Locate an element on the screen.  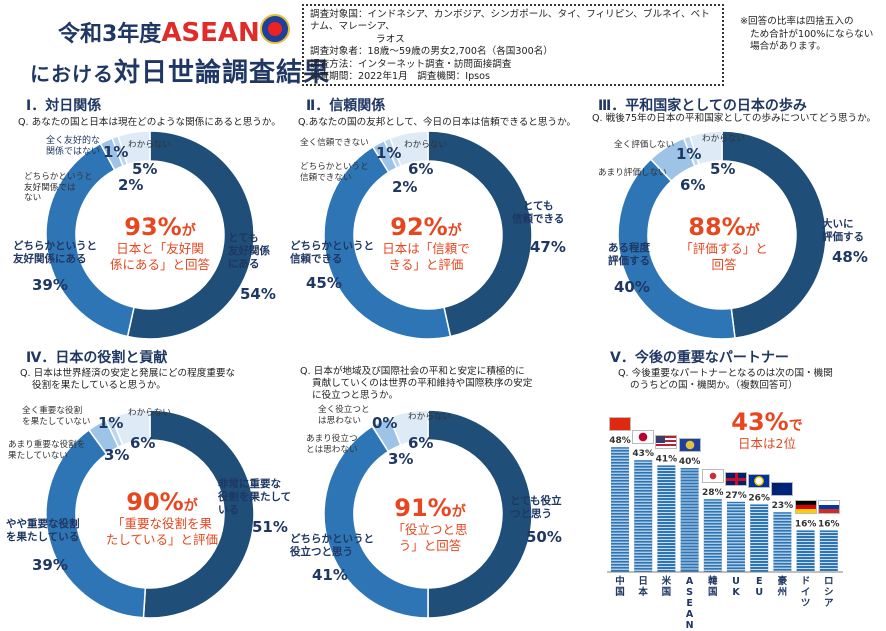
s5-value-0: 0% is located at coordinates (385, 423).